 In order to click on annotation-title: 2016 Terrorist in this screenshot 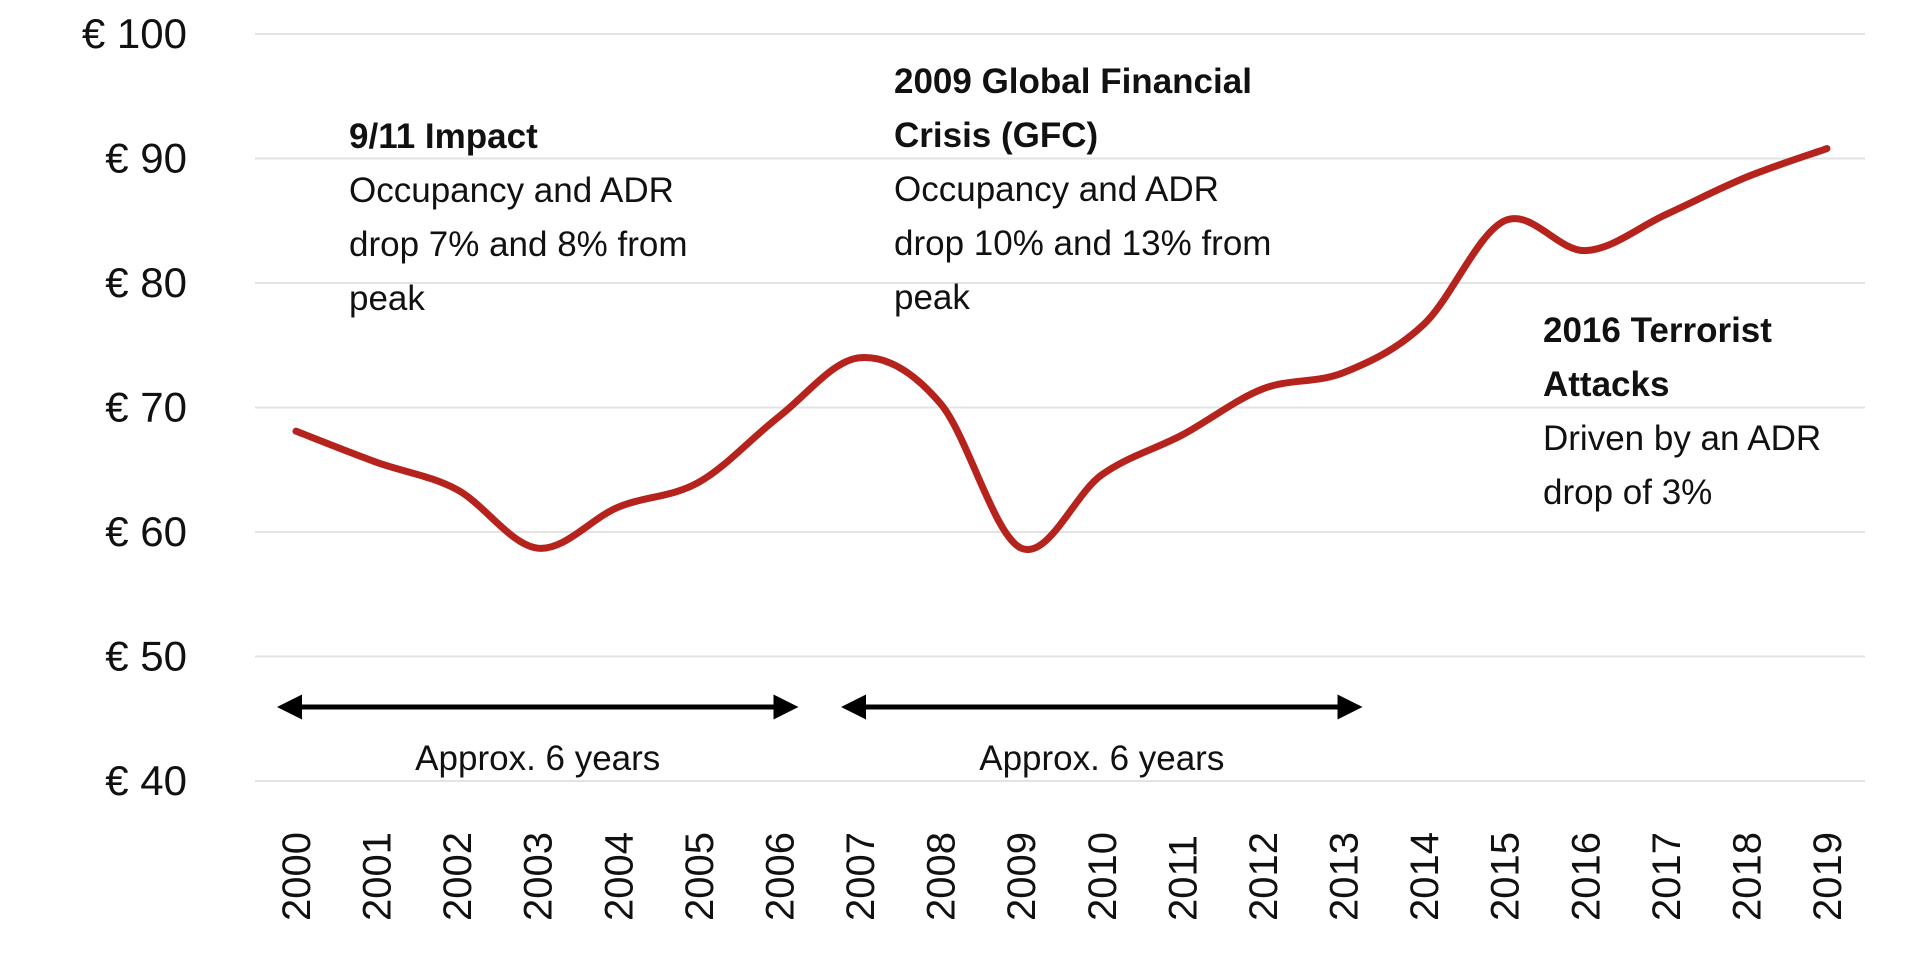, I will do `click(1657, 330)`.